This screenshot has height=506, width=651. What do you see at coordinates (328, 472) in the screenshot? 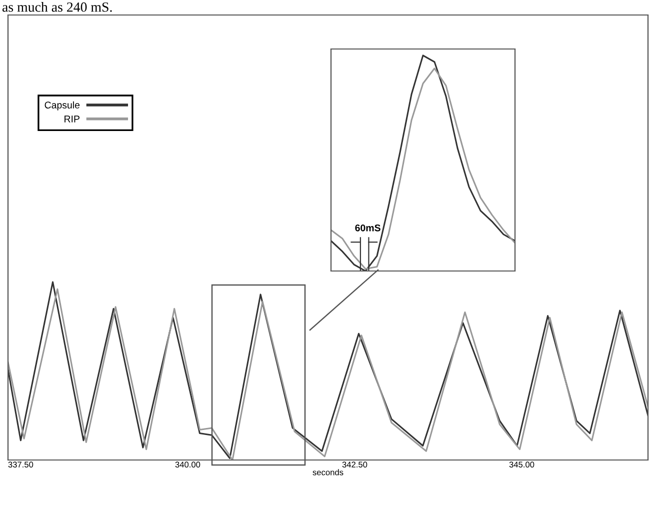
I see `x-axis-title: seconds` at bounding box center [328, 472].